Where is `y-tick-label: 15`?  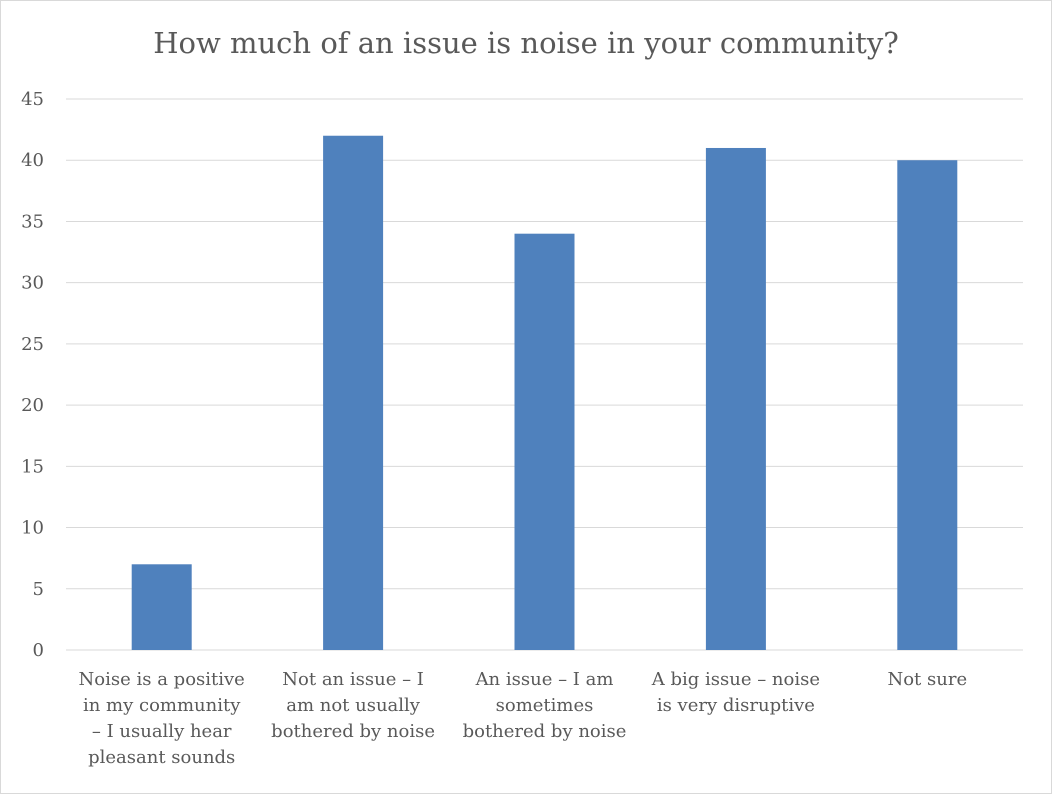
y-tick-label: 15 is located at coordinates (32, 466).